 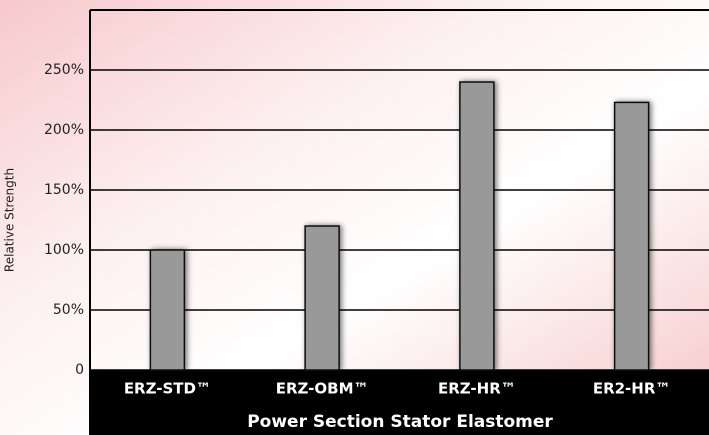 What do you see at coordinates (64, 130) in the screenshot?
I see `y-tick-label: 200%` at bounding box center [64, 130].